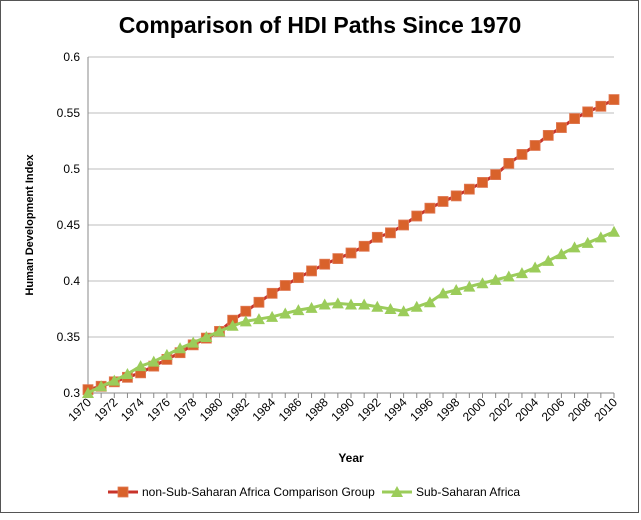  I want to click on y-tick-label: 0.45, so click(69, 225).